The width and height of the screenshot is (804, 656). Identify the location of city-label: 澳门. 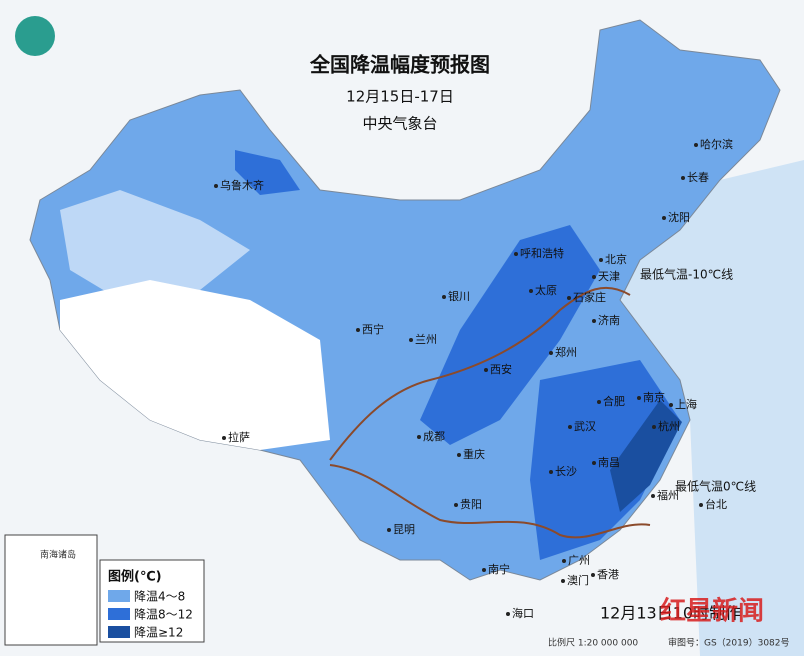
(578, 580).